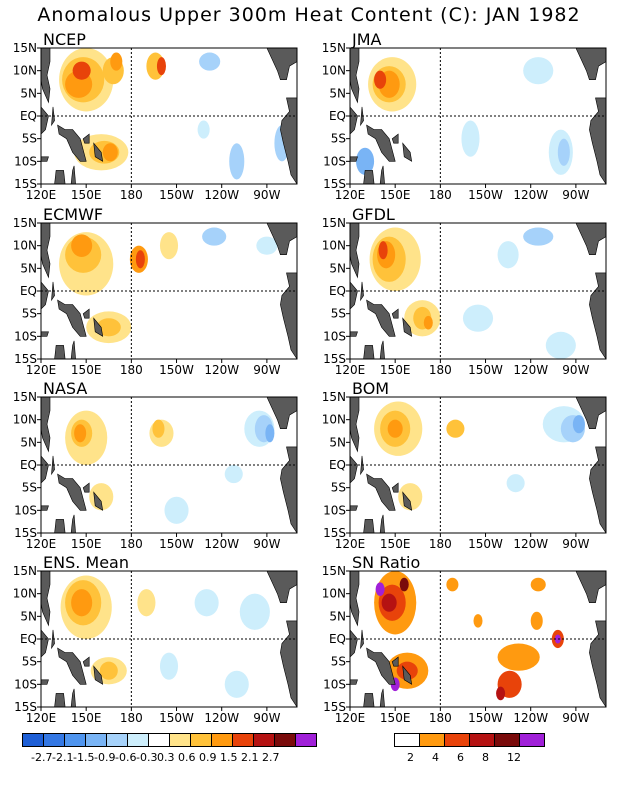 The height and width of the screenshot is (800, 618). Describe the element at coordinates (64, 39) in the screenshot. I see `panel-title: NCEP` at that location.